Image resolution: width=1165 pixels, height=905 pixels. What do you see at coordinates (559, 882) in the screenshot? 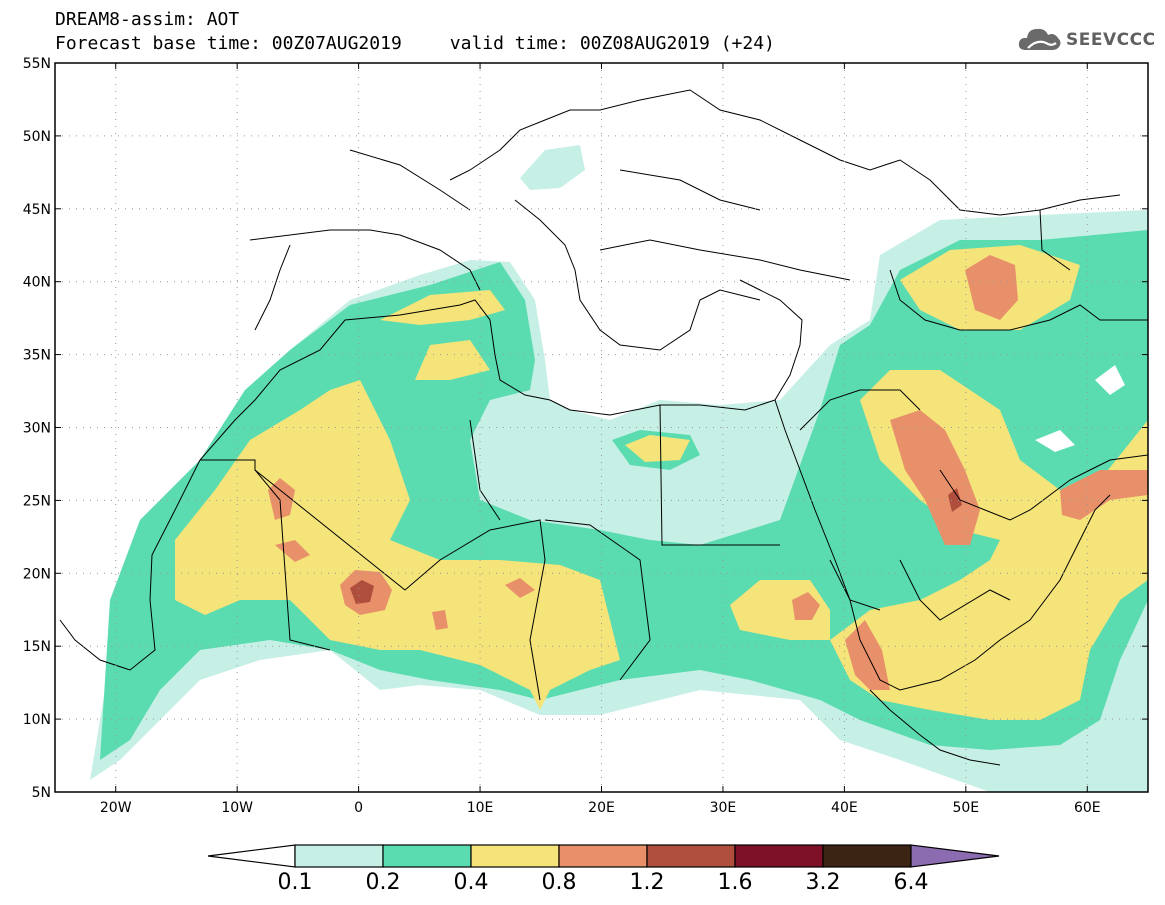
I see `colorbar-label: 0.8` at bounding box center [559, 882].